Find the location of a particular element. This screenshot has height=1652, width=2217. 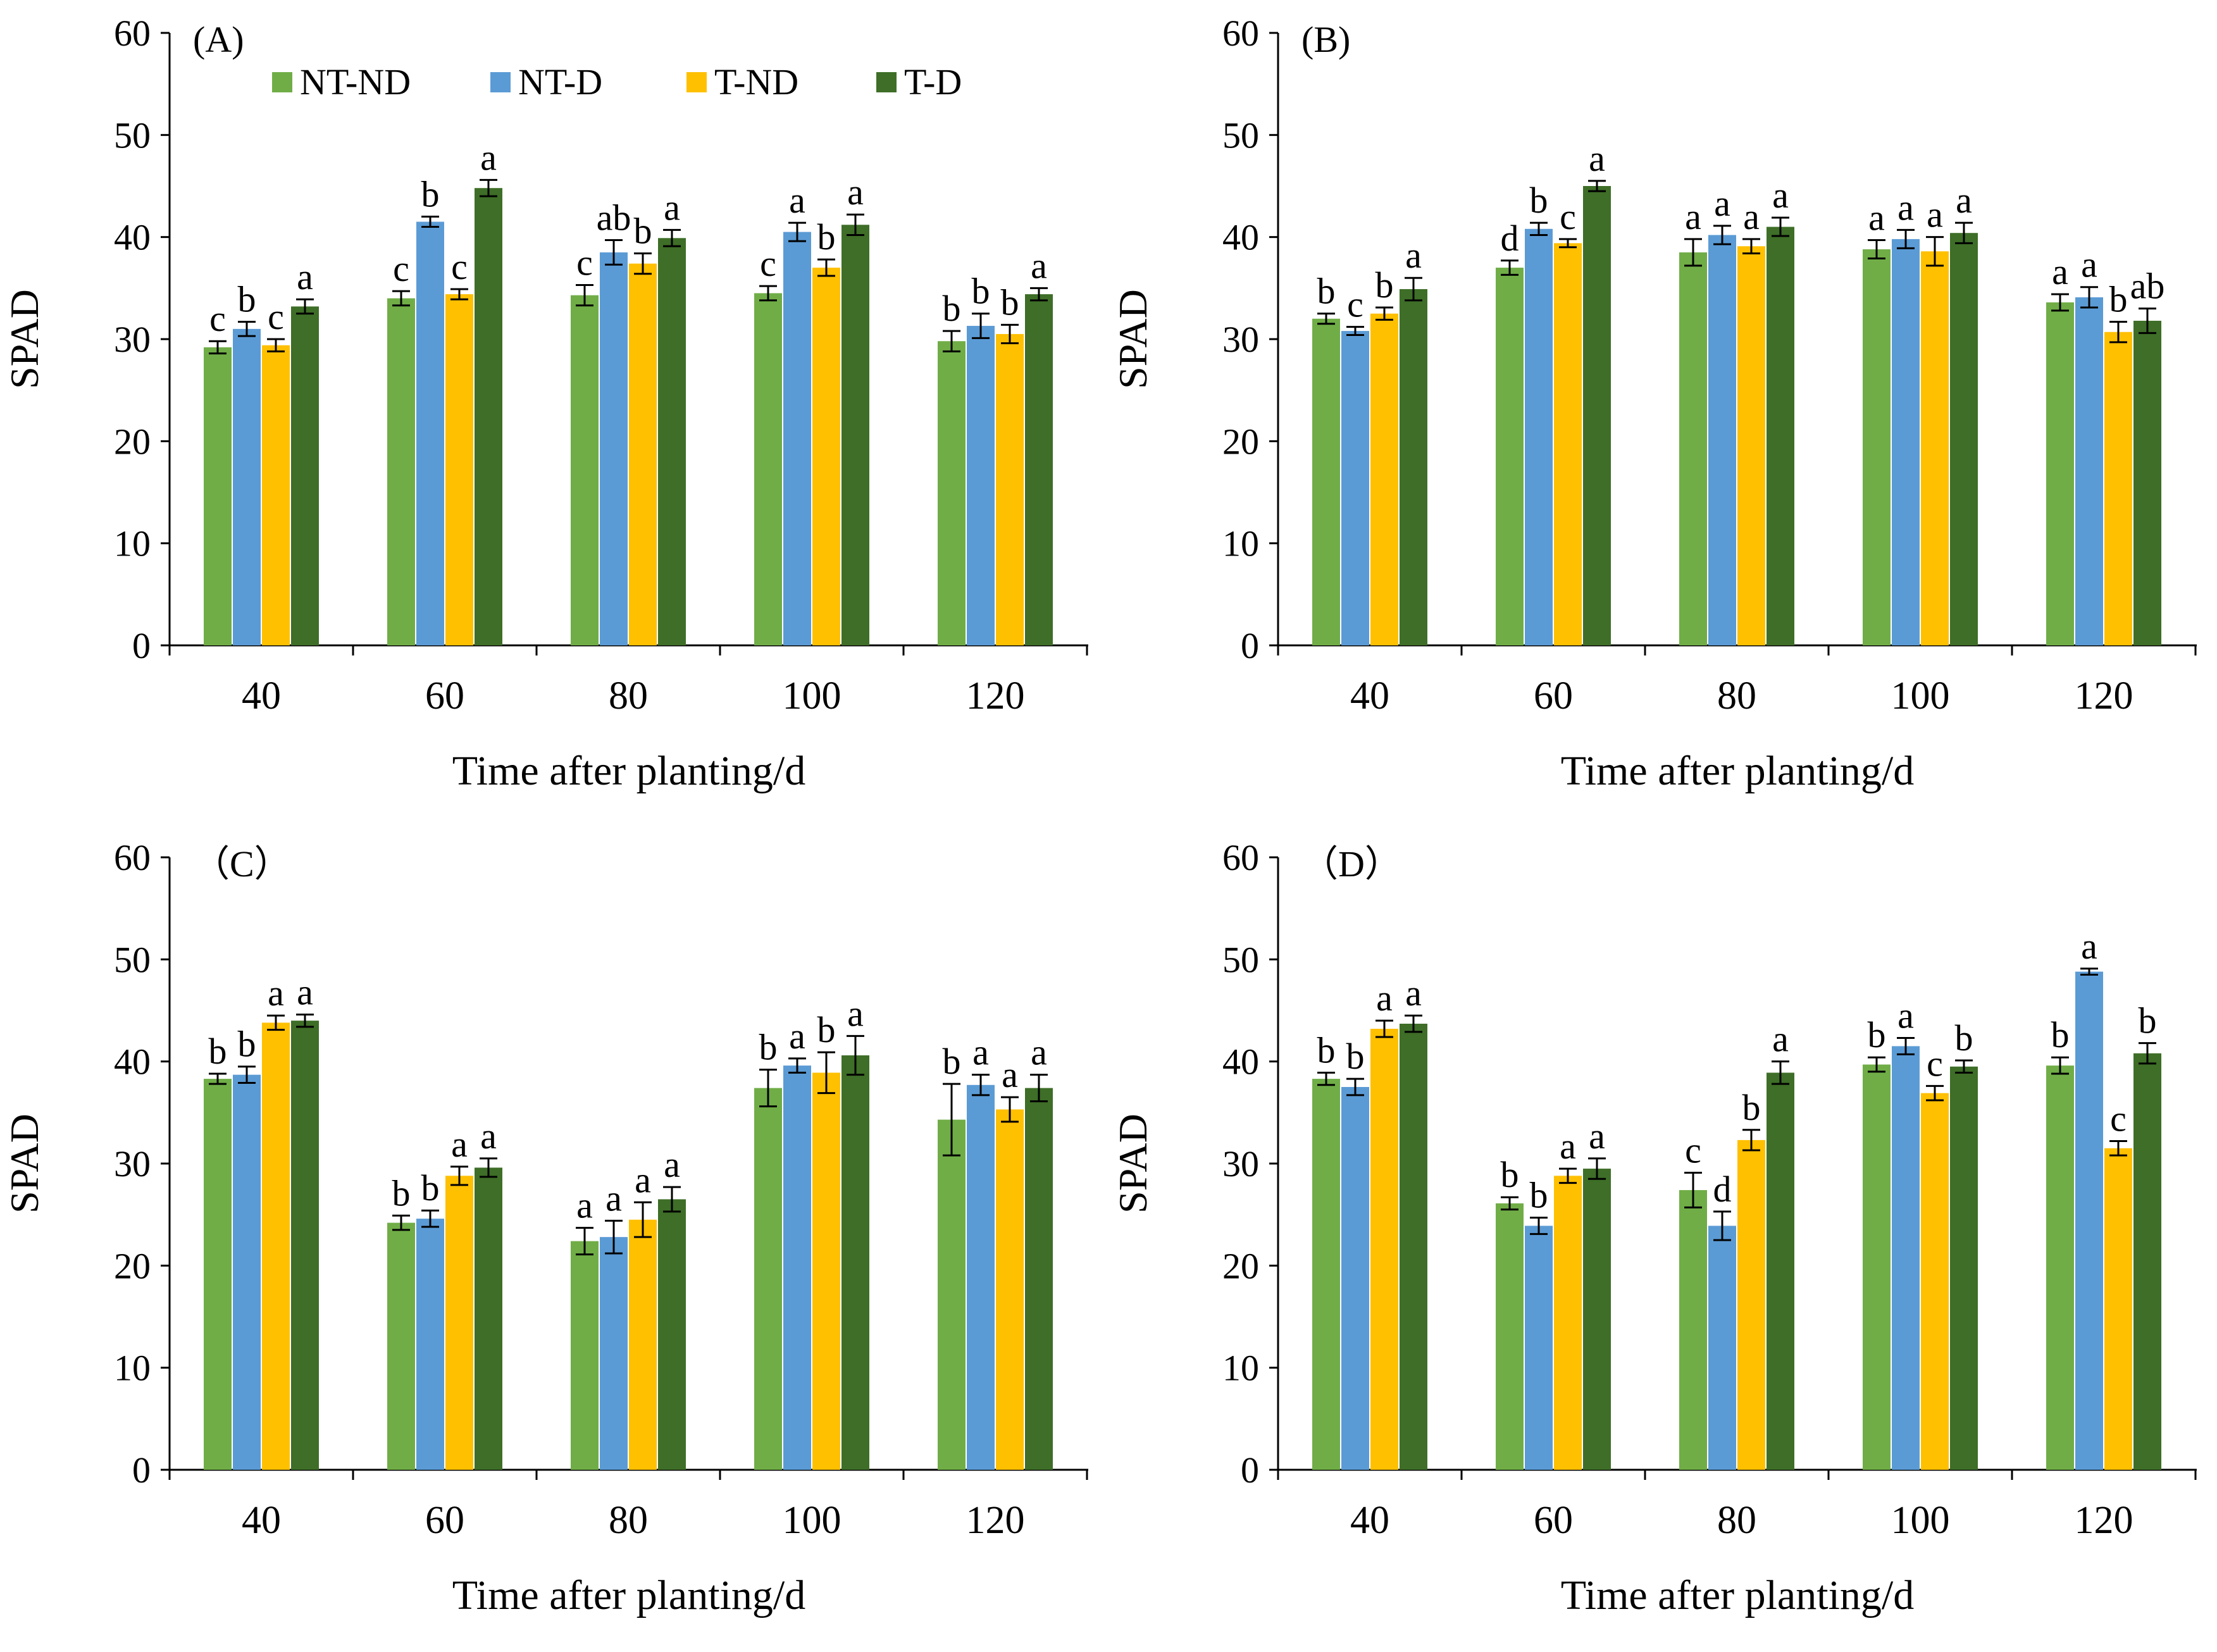

y-tick-label-c: 60 is located at coordinates (132, 857).